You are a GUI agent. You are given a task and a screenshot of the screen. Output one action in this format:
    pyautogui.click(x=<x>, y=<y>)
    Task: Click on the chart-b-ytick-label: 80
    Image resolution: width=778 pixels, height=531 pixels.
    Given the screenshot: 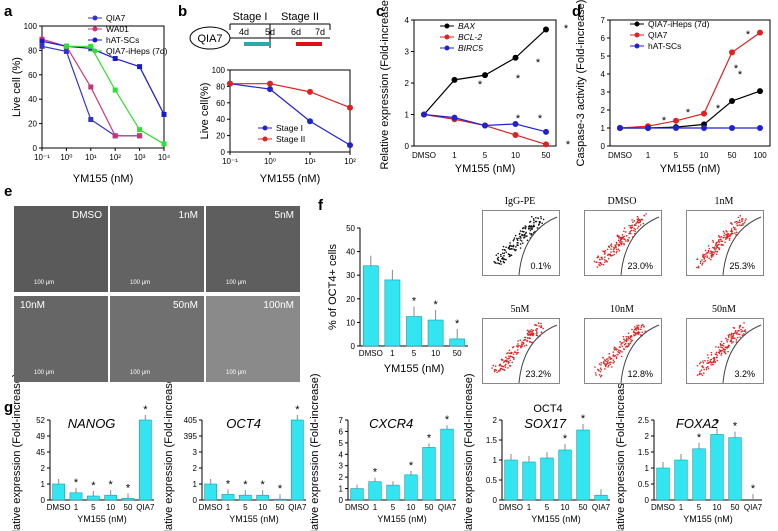 What is the action you would take?
    pyautogui.click(x=220, y=86)
    